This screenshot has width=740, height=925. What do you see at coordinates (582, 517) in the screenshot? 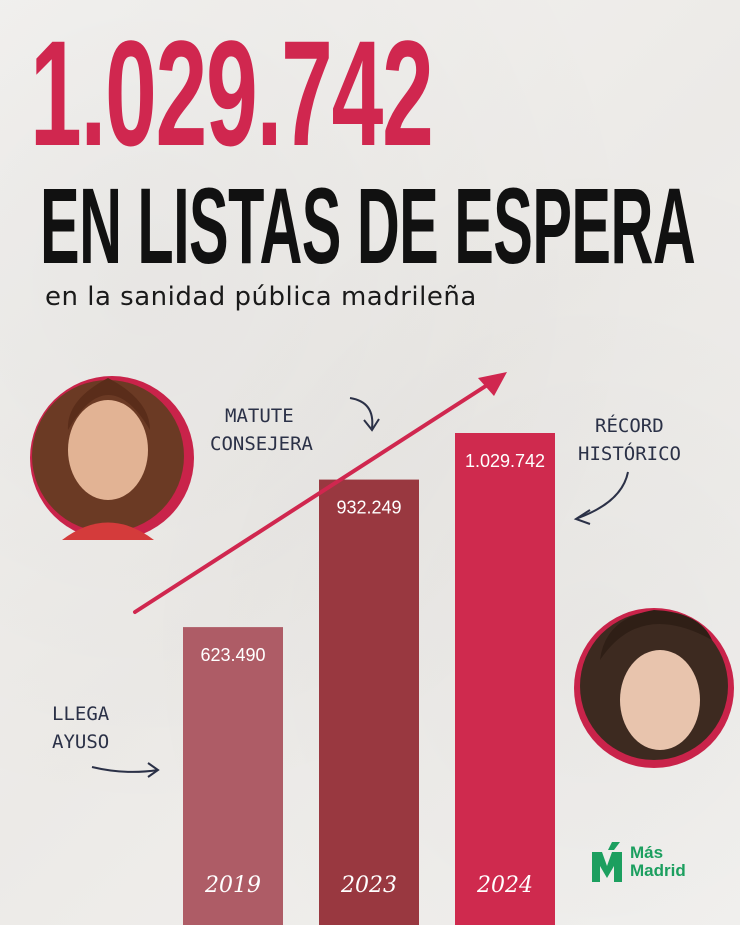
I see `note-record-arrowhead-icon` at bounding box center [582, 517].